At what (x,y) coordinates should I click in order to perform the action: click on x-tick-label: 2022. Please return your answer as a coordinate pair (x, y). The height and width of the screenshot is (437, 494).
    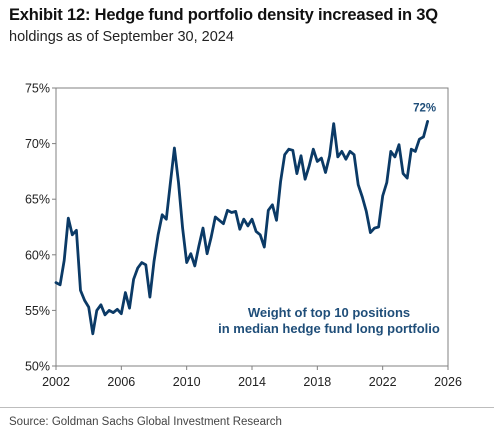
    Looking at the image, I should click on (383, 382).